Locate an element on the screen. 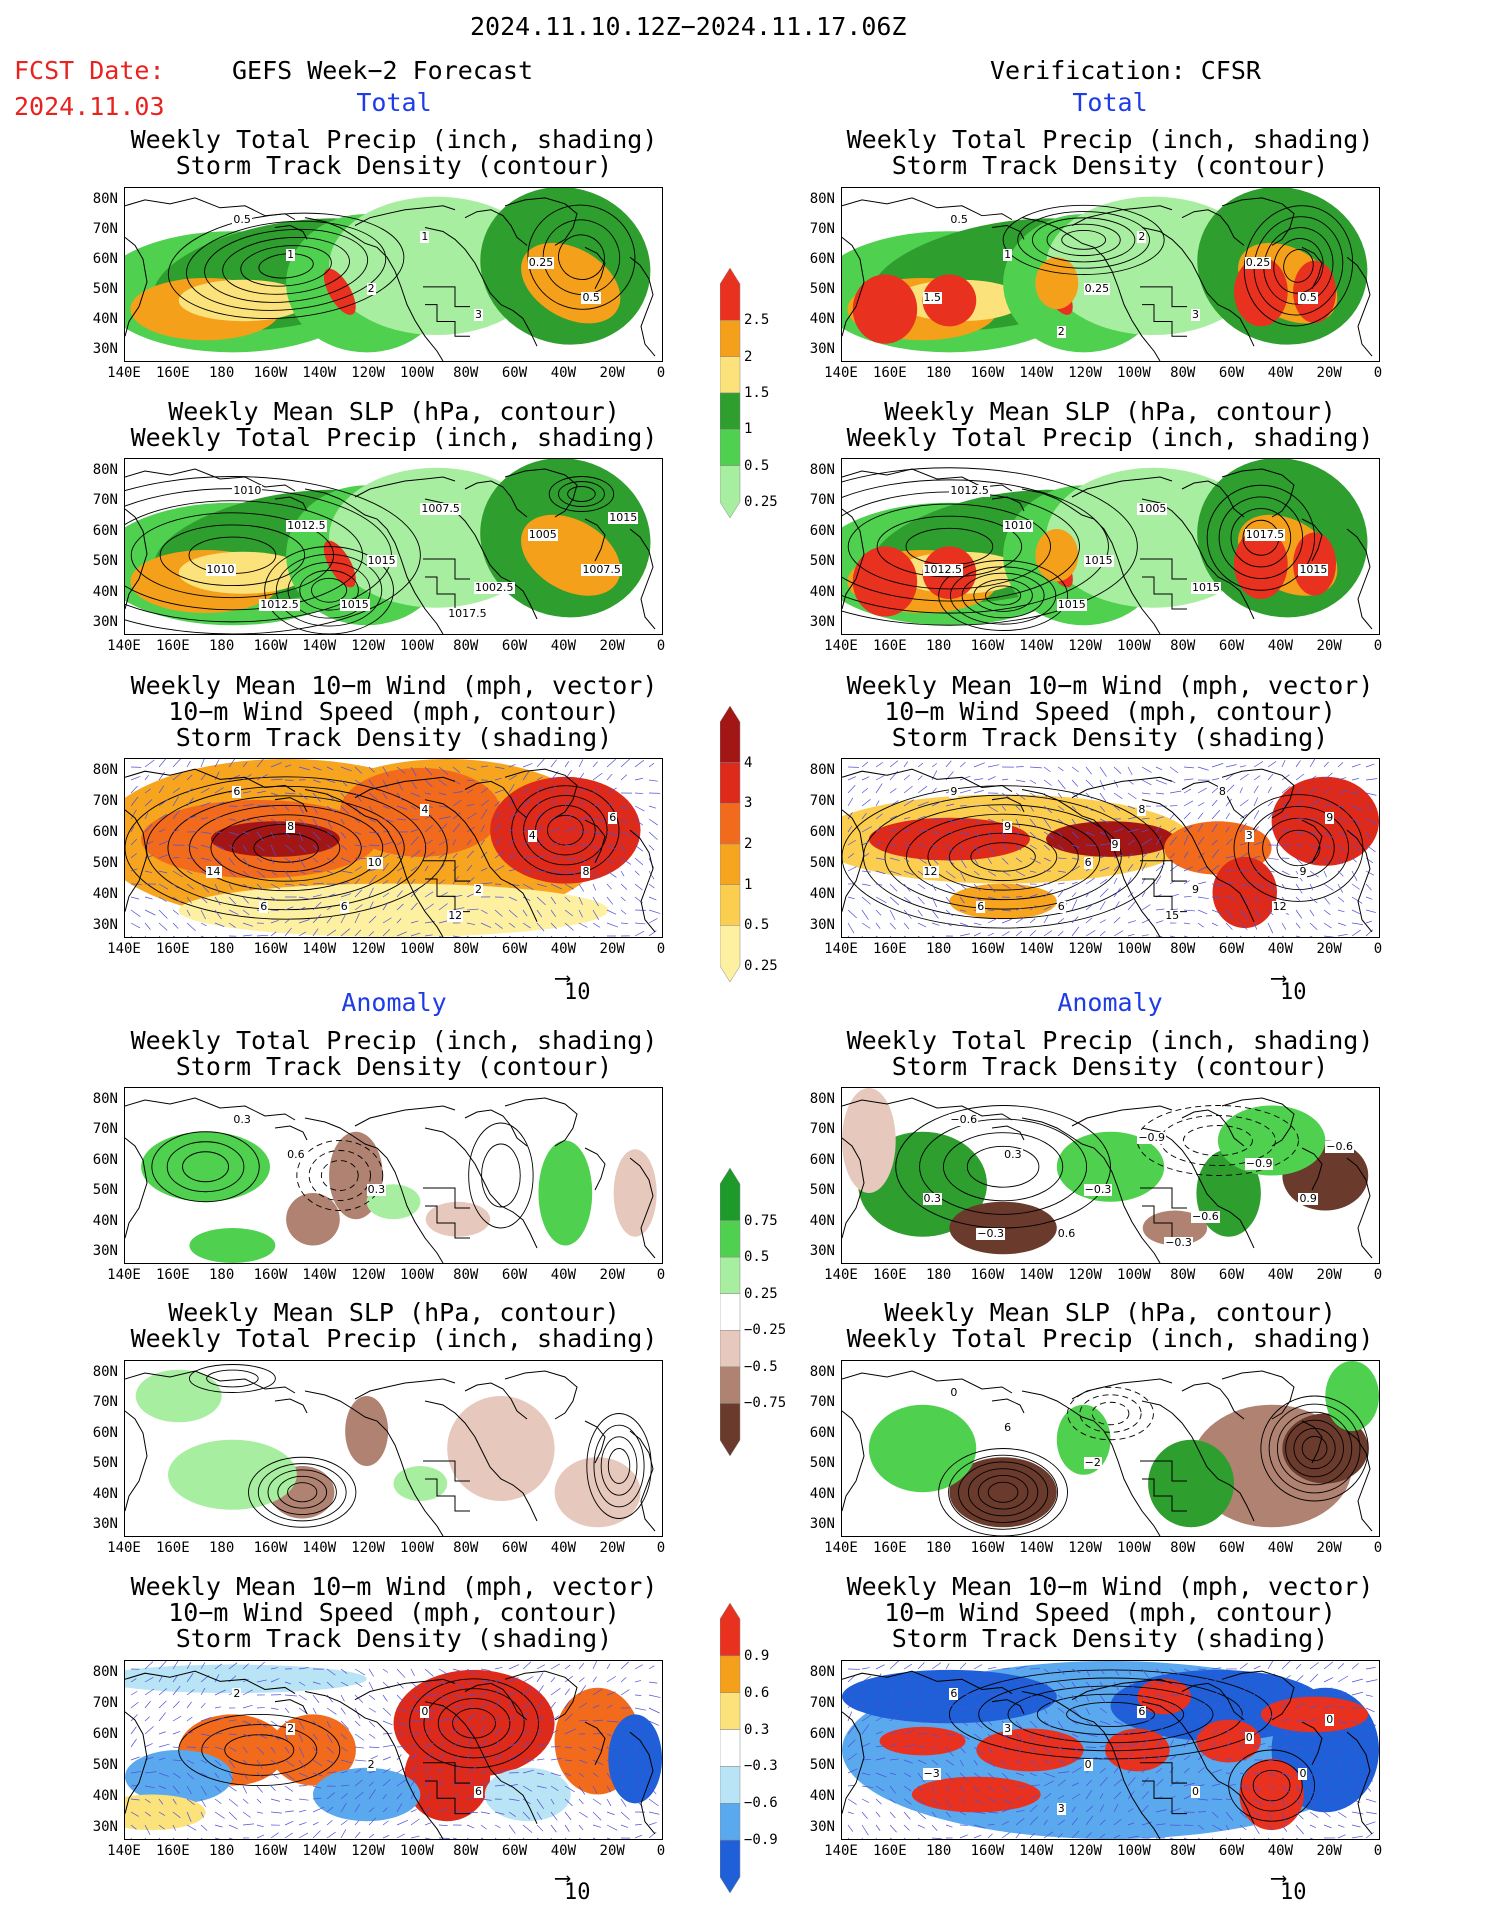 The image size is (1487, 1925). shading-region is located at coordinates (1057, 283).